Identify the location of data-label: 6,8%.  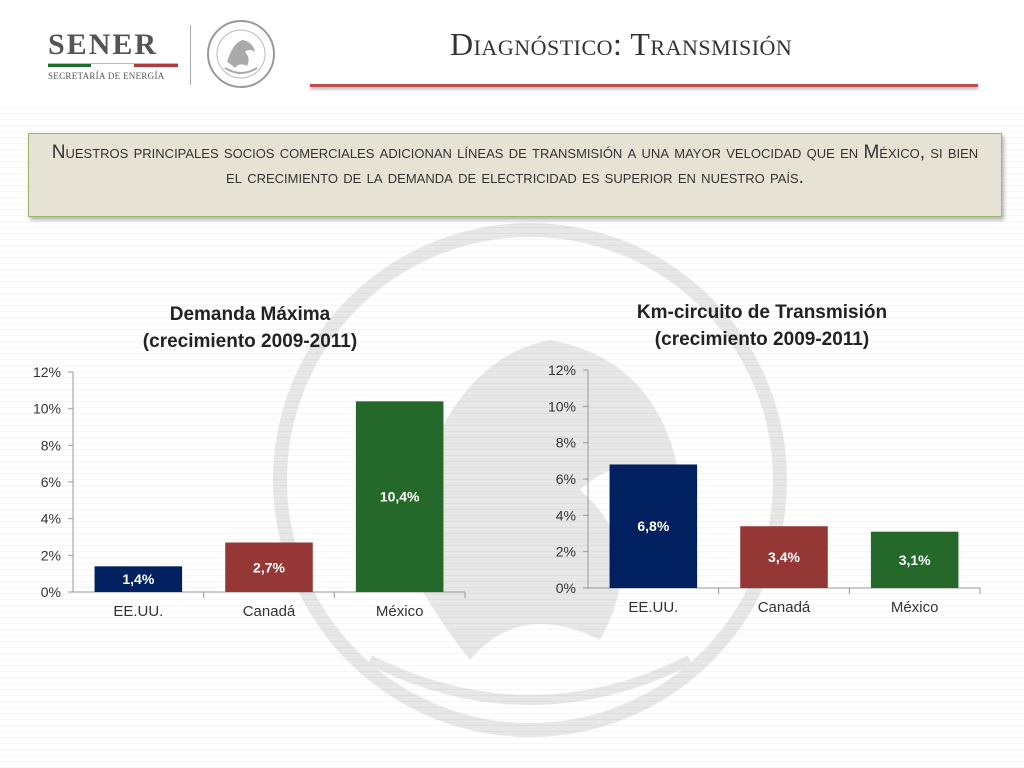
(653, 526).